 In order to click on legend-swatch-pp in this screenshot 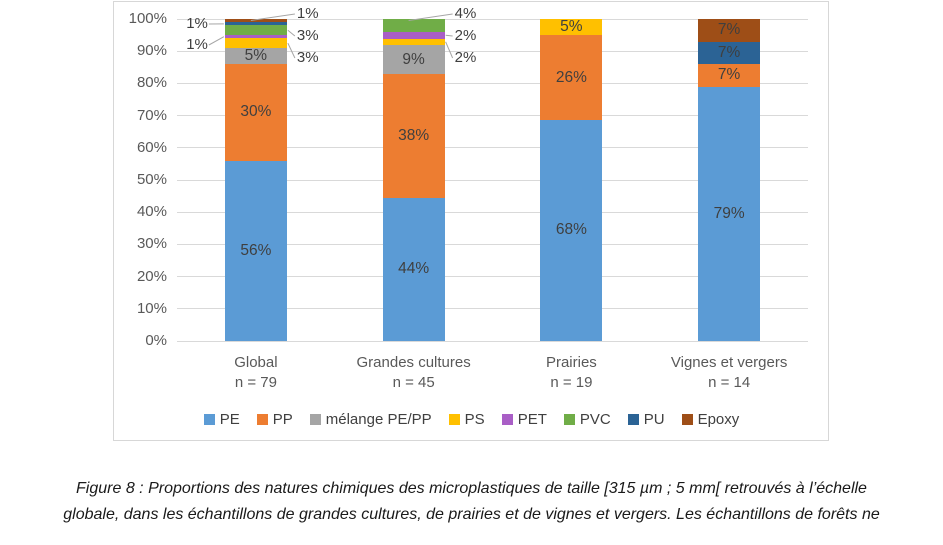, I will do `click(262, 419)`.